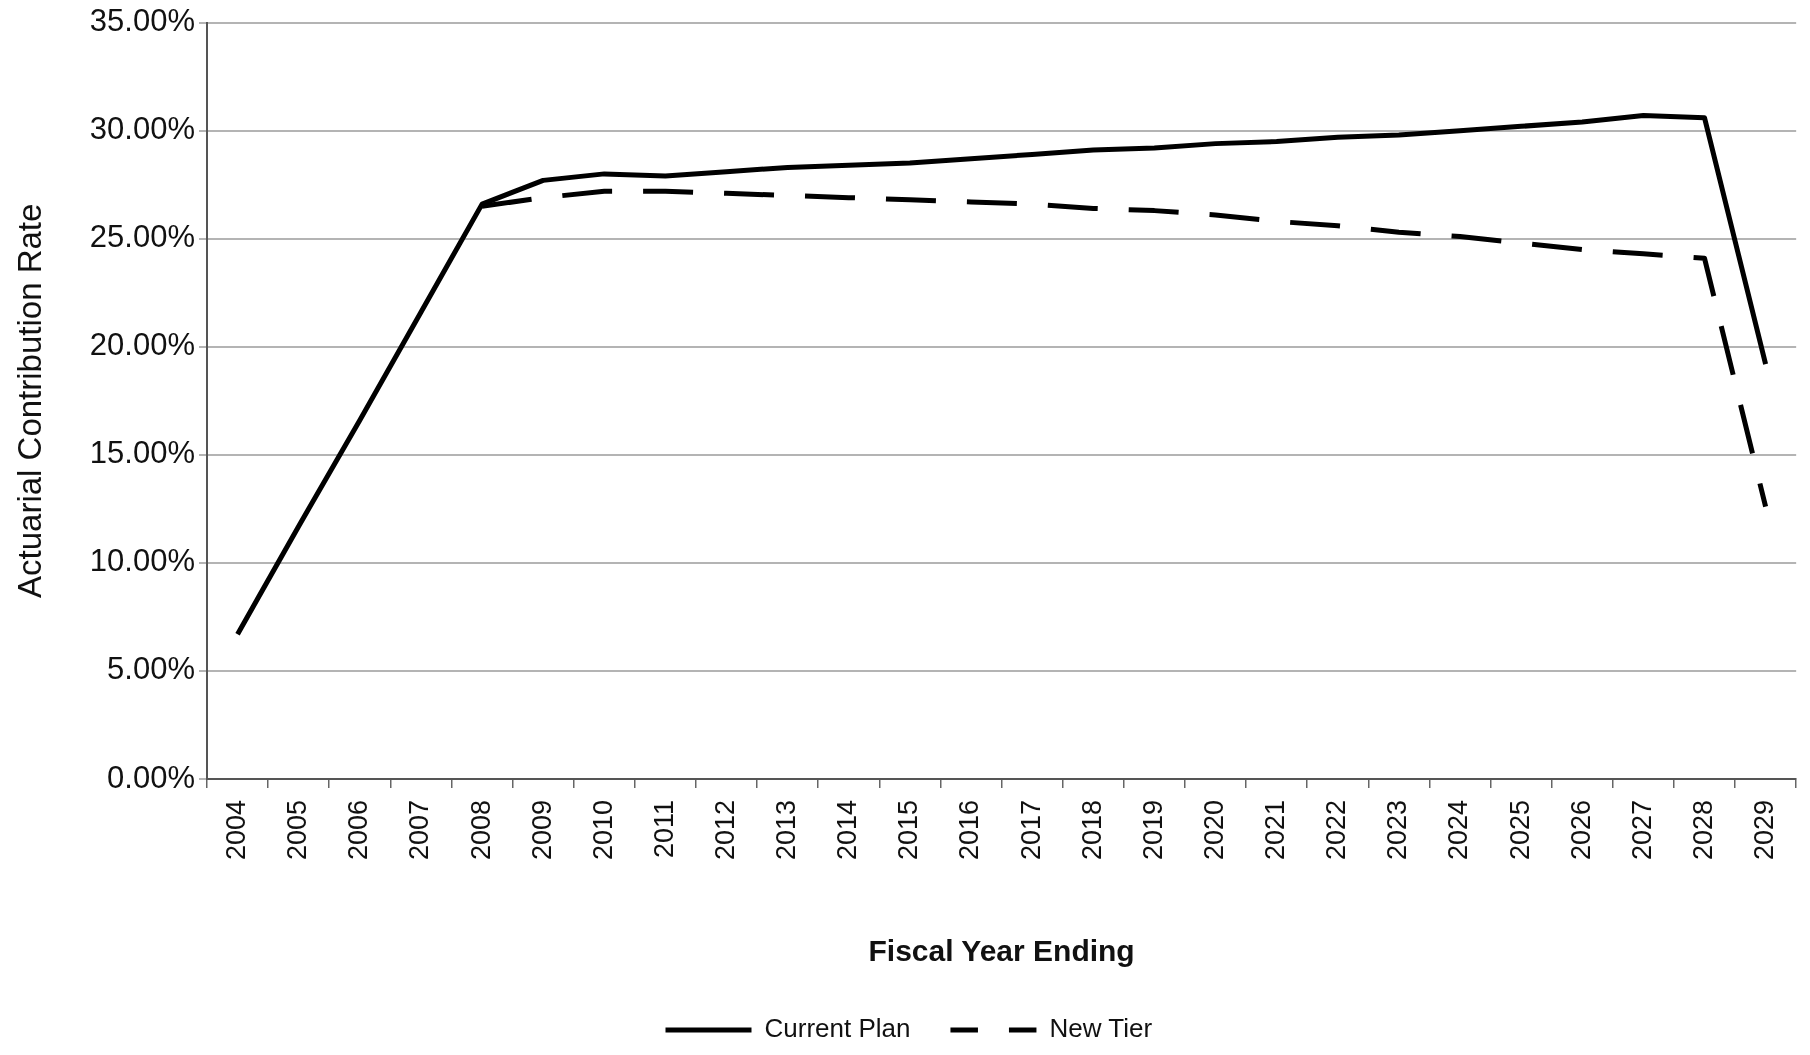  I want to click on y-axis-title: Actuarial Contribution Rate, so click(29, 400).